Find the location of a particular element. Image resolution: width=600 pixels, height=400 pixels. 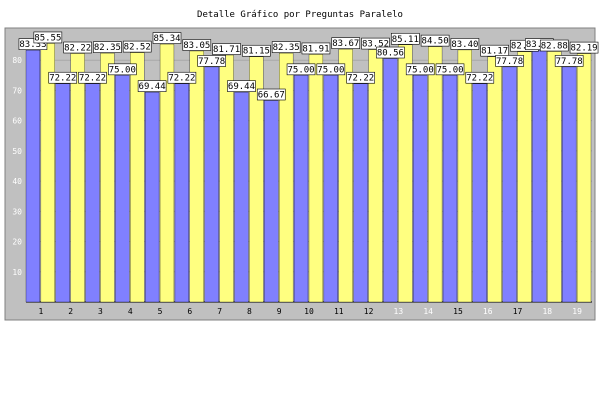

data-label: 81.91 is located at coordinates (315, 49).